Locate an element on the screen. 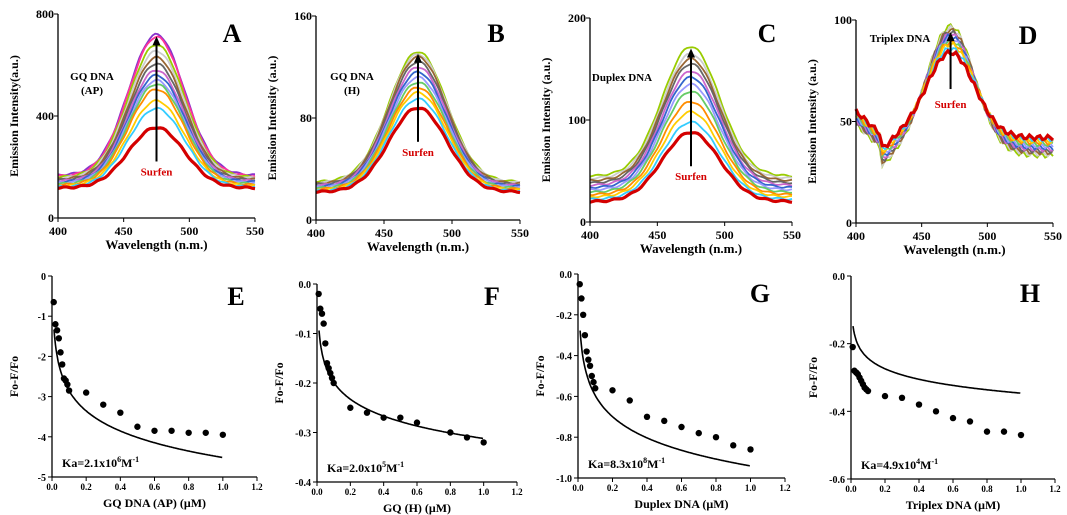 This screenshot has height=515, width=1067. x-axis-label: Duplex DNA (μM) is located at coordinates (681, 504).